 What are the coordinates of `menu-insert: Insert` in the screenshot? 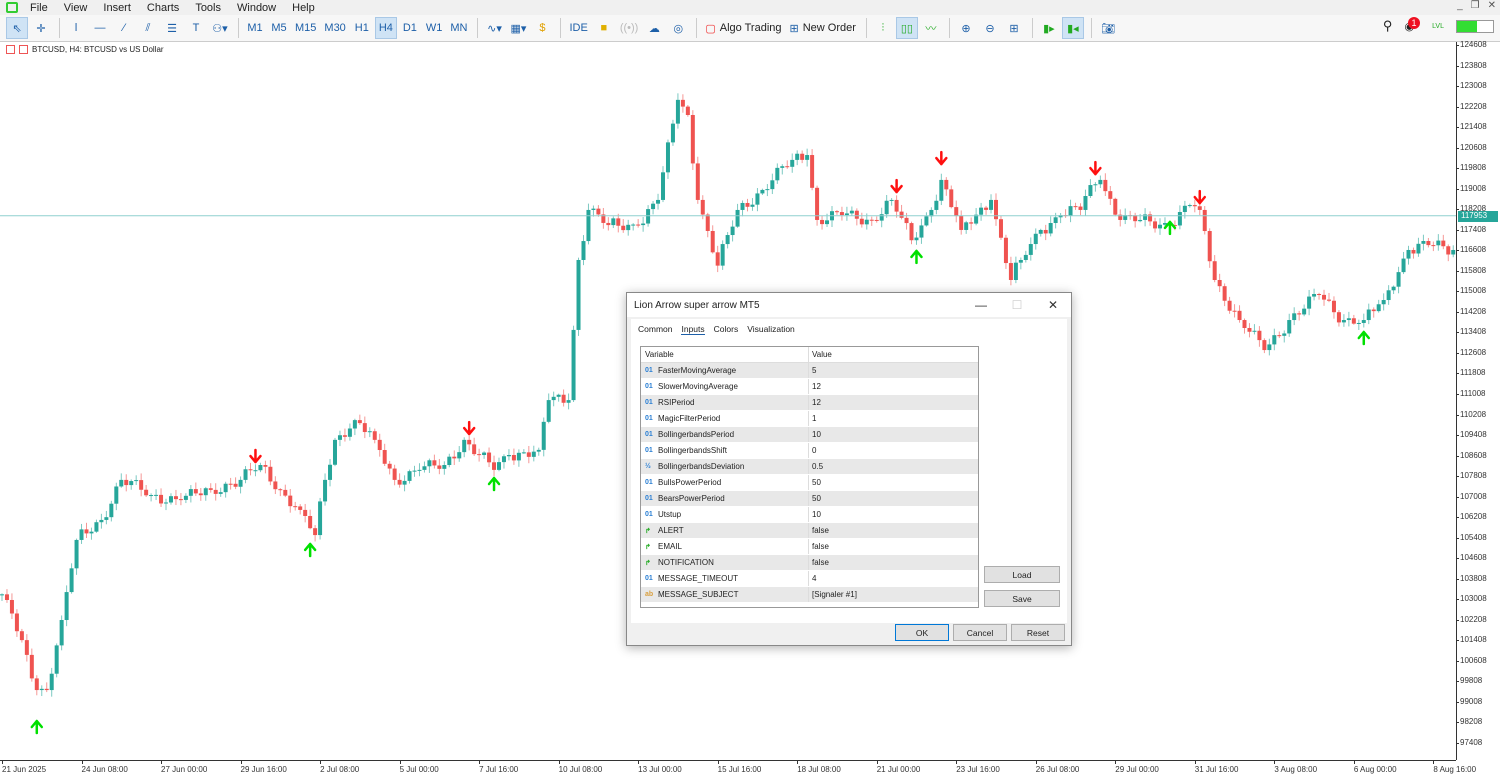 It's located at (117, 7).